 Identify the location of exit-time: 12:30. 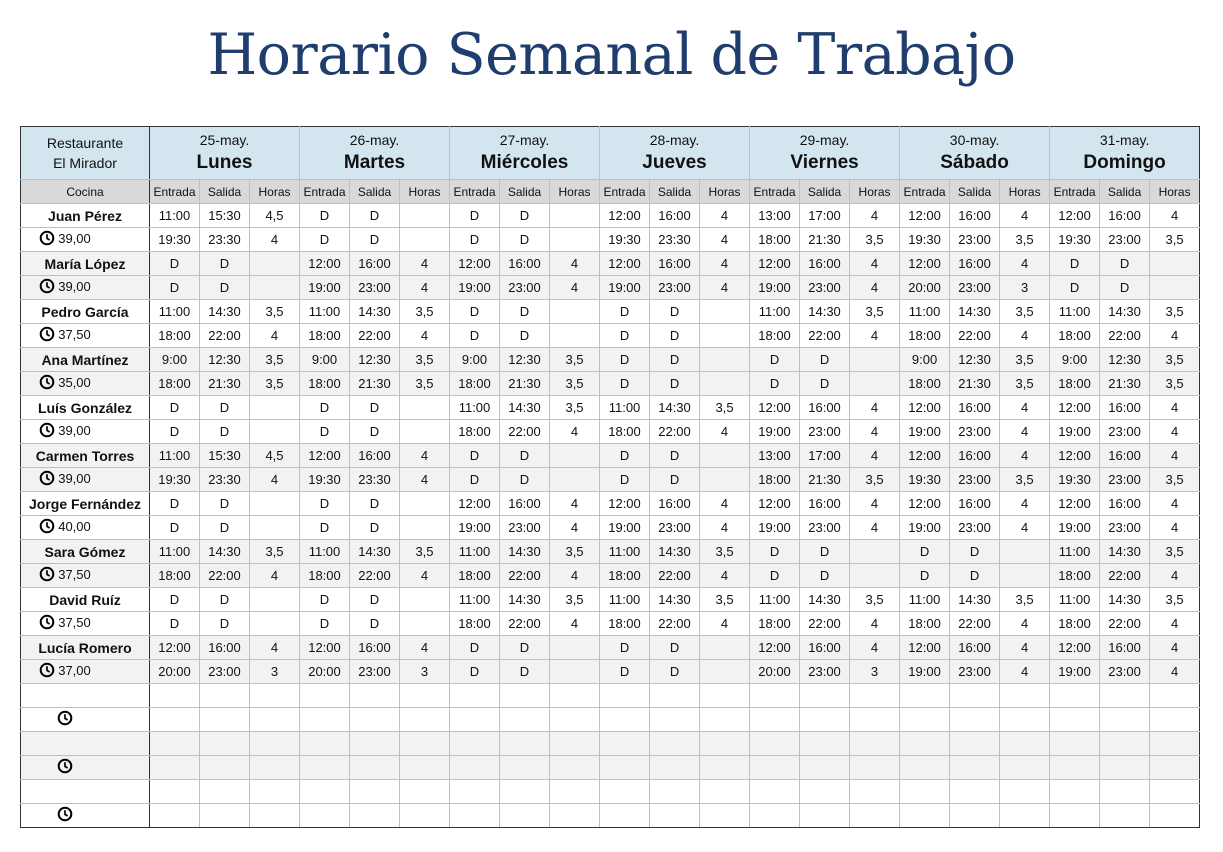
(524, 359).